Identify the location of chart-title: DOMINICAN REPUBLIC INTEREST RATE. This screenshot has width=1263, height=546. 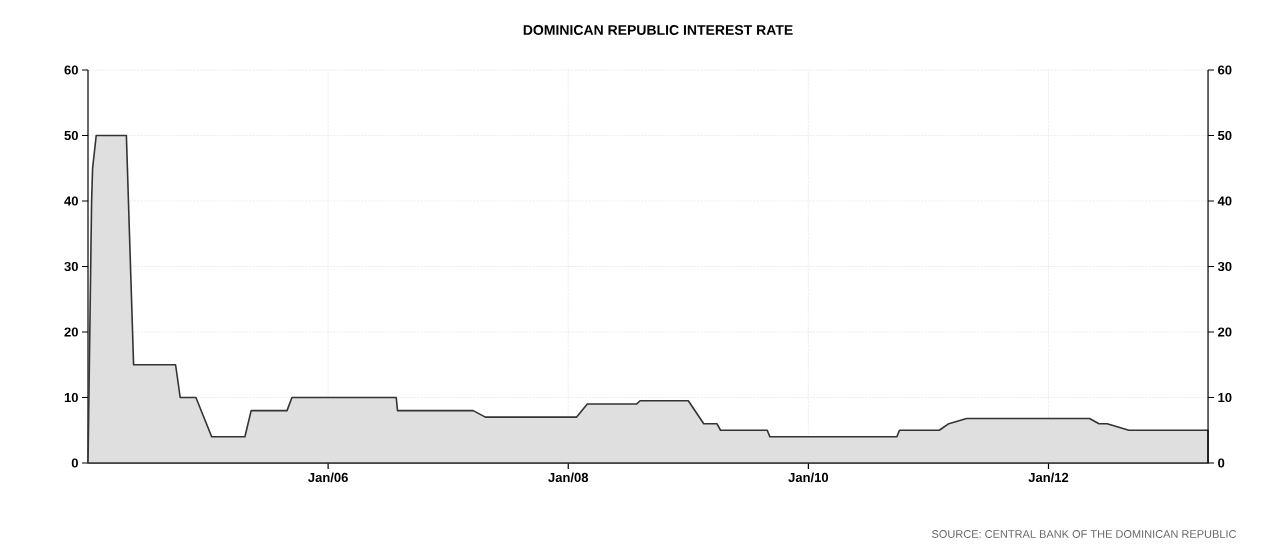
(658, 30).